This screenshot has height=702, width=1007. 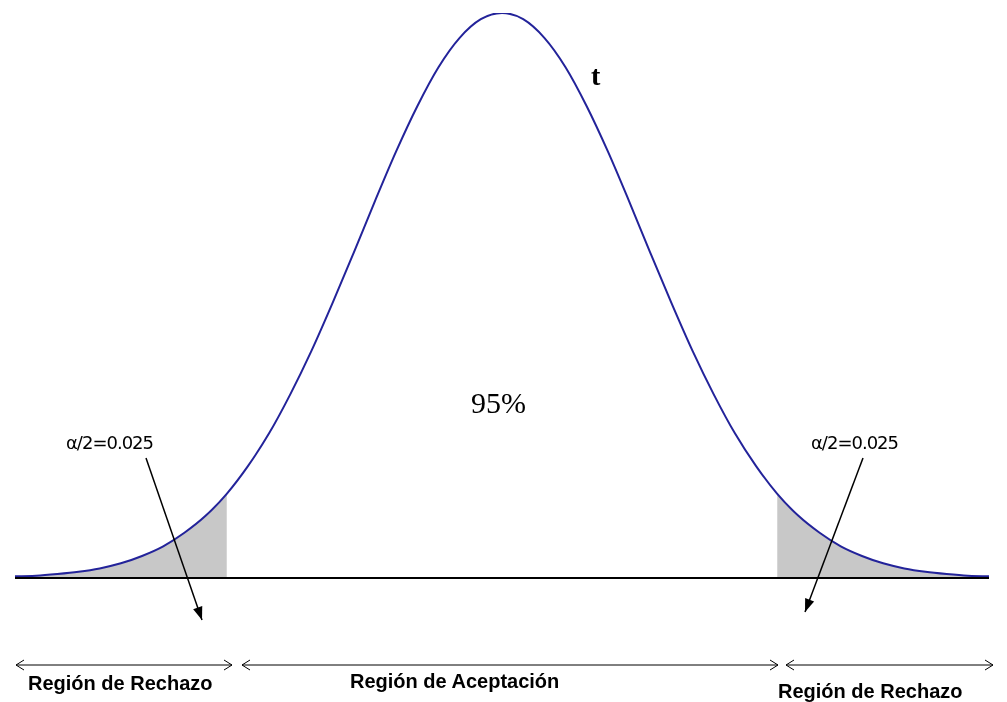 What do you see at coordinates (455, 681) in the screenshot?
I see `text: Región de Aceptación` at bounding box center [455, 681].